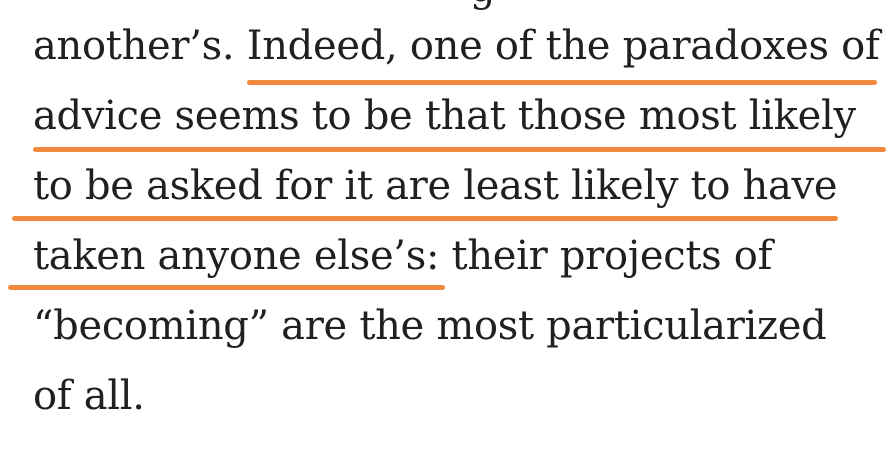 The width and height of the screenshot is (896, 457). Describe the element at coordinates (403, 256) in the screenshot. I see `text-line: taken anyone else’s: their projects of` at that location.